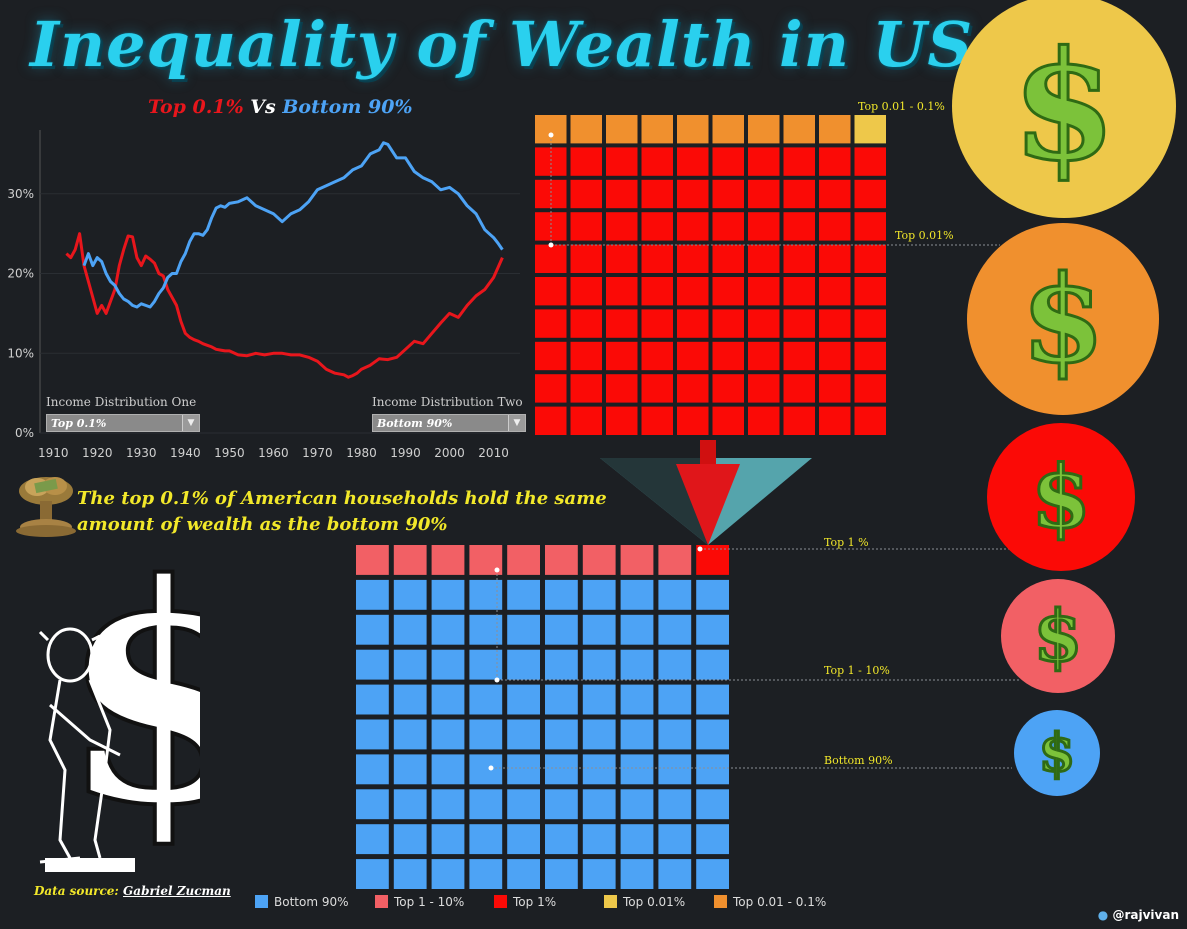  Describe the element at coordinates (263, 107) in the screenshot. I see `subtitle-vs: Vs` at that location.